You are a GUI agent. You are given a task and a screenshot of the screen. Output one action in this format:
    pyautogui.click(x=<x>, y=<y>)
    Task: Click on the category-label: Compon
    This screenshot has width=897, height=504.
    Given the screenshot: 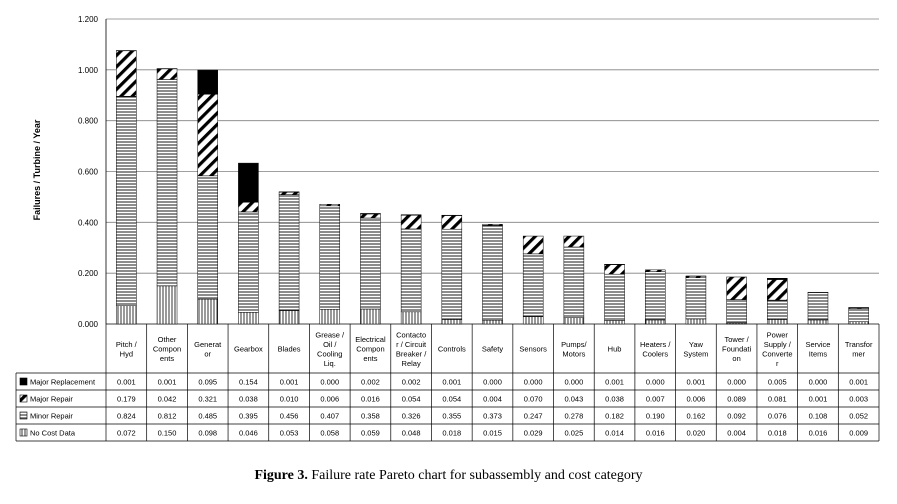 What is the action you would take?
    pyautogui.click(x=370, y=349)
    